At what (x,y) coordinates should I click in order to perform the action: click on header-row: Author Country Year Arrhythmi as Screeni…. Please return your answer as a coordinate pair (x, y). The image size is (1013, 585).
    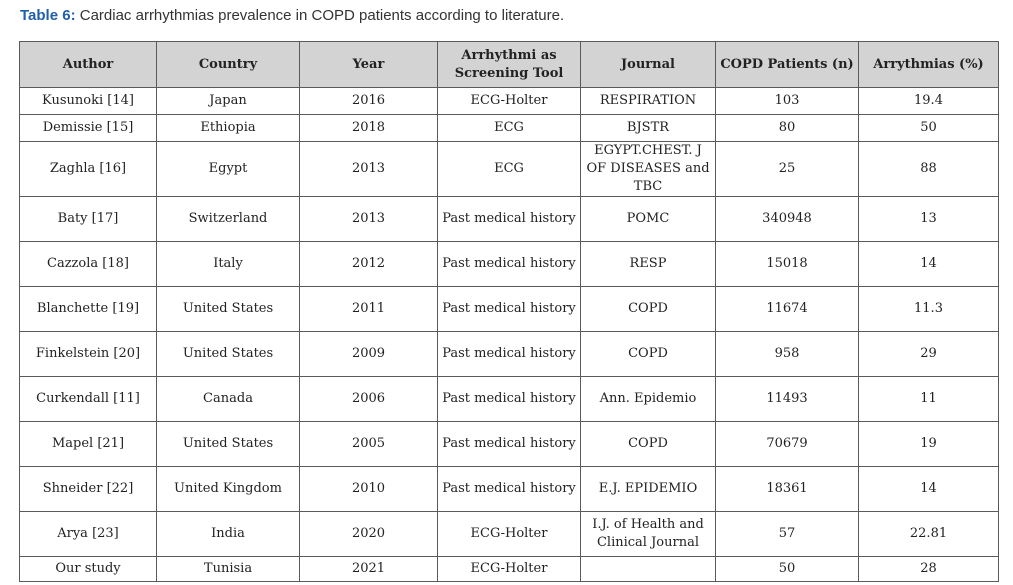
    Looking at the image, I should click on (509, 64).